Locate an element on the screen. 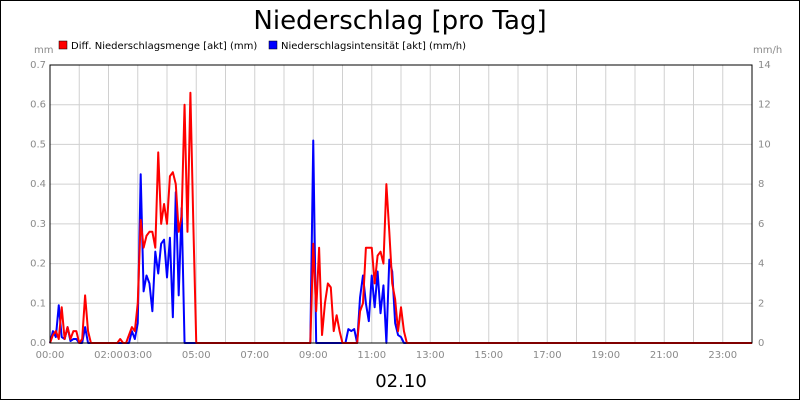  x-tick-label: 05:00 is located at coordinates (196, 355).